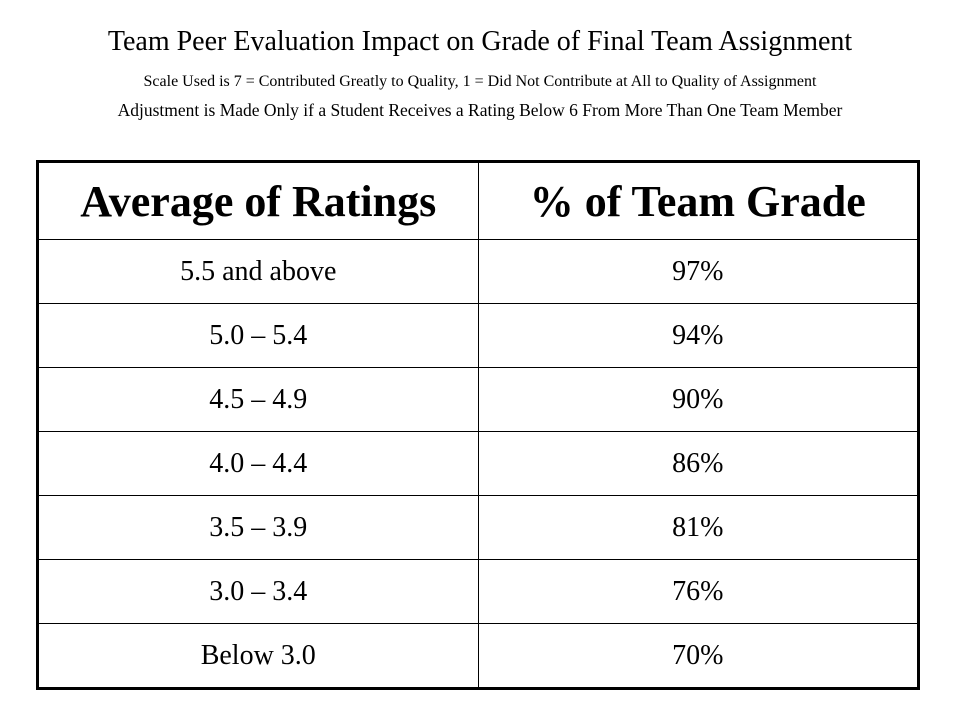  I want to click on rating-range-cell: 4.5 – 4.9, so click(258, 399).